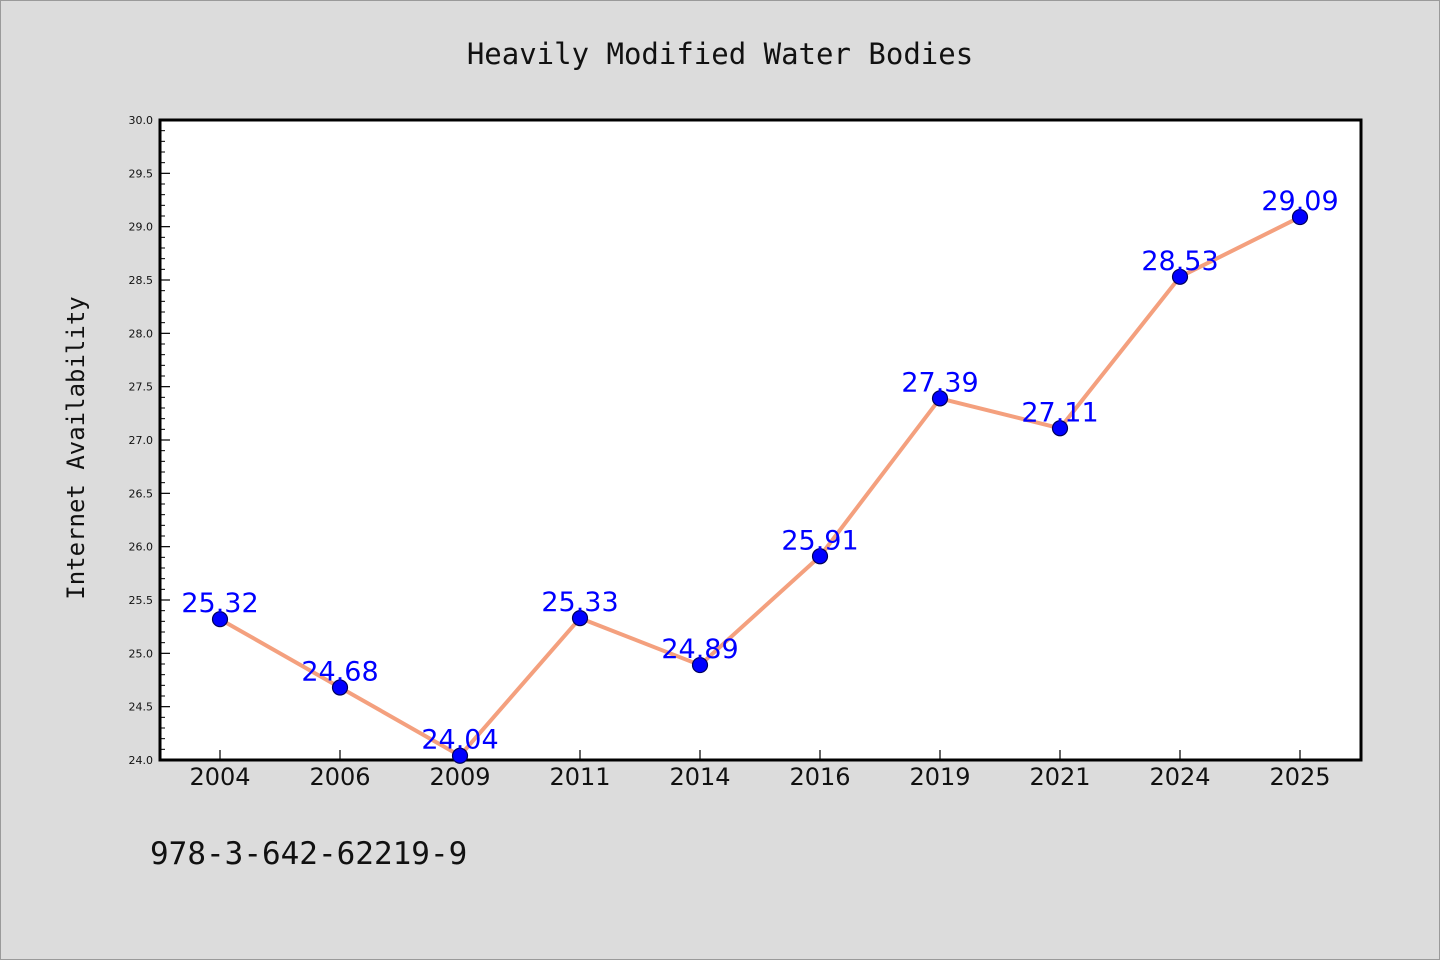 The image size is (1440, 960). What do you see at coordinates (579, 602) in the screenshot?
I see `data-label: 25.33` at bounding box center [579, 602].